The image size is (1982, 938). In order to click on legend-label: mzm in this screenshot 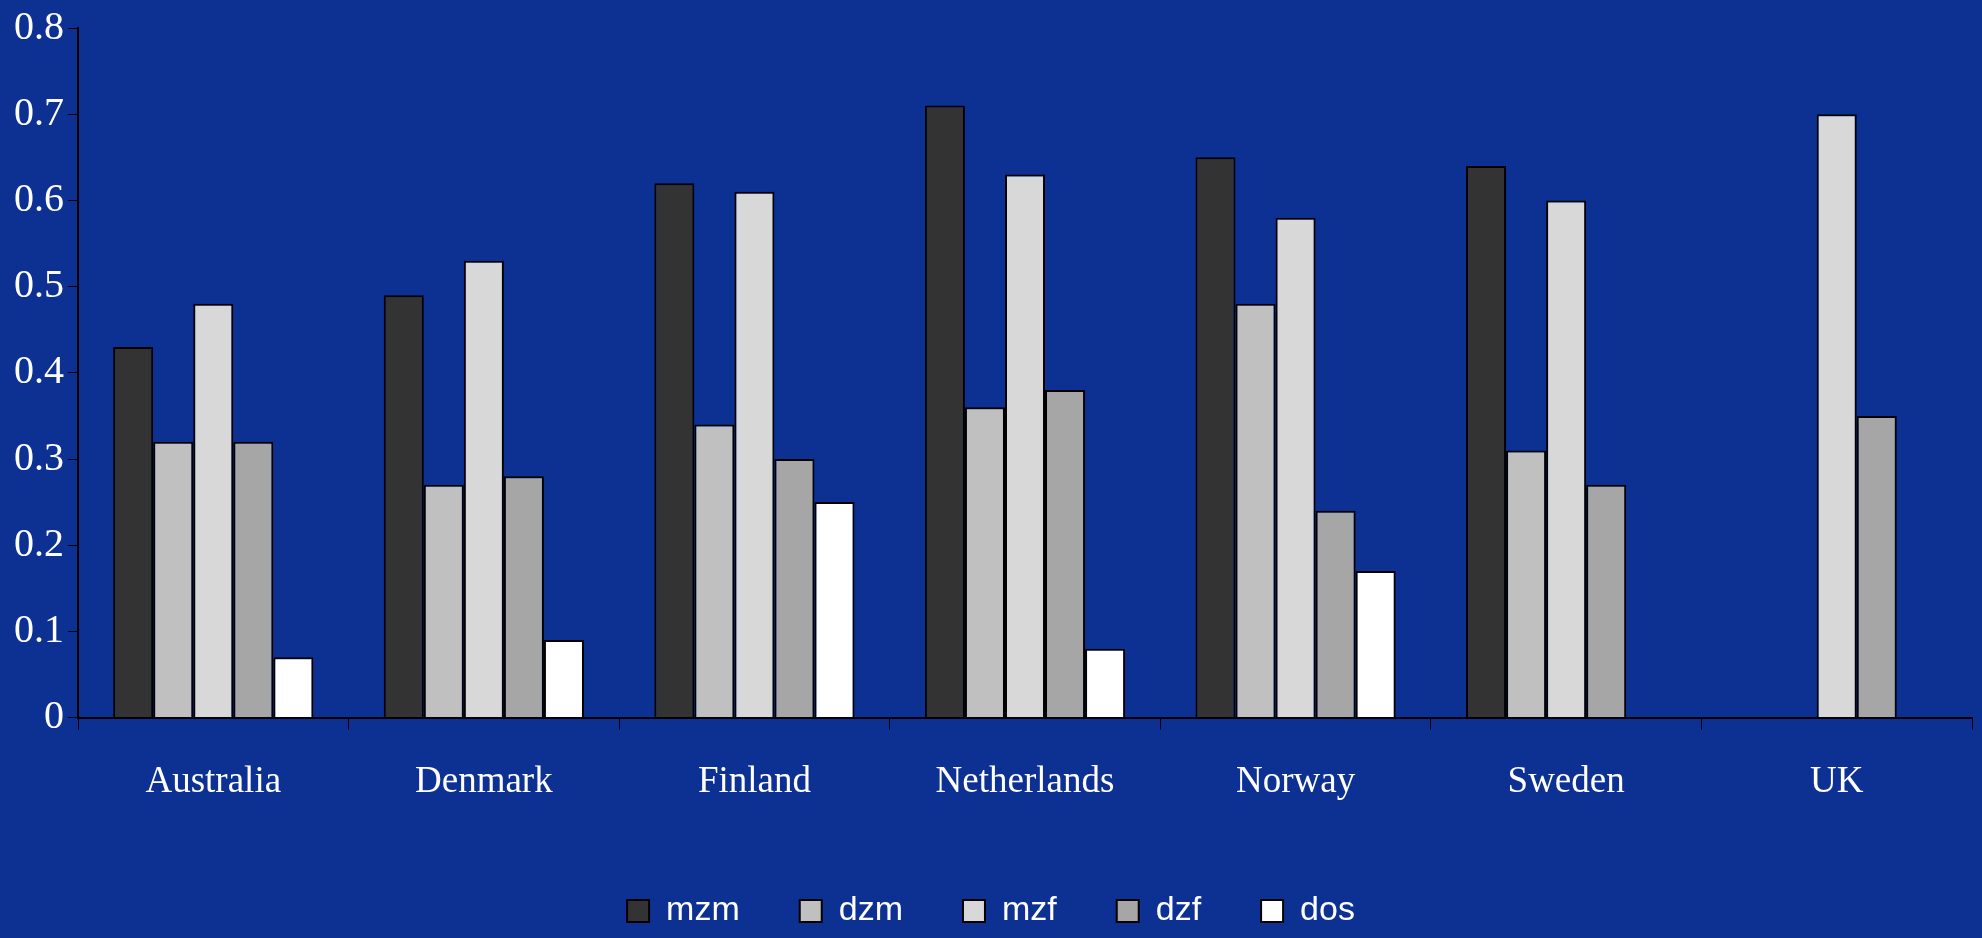, I will do `click(703, 908)`.